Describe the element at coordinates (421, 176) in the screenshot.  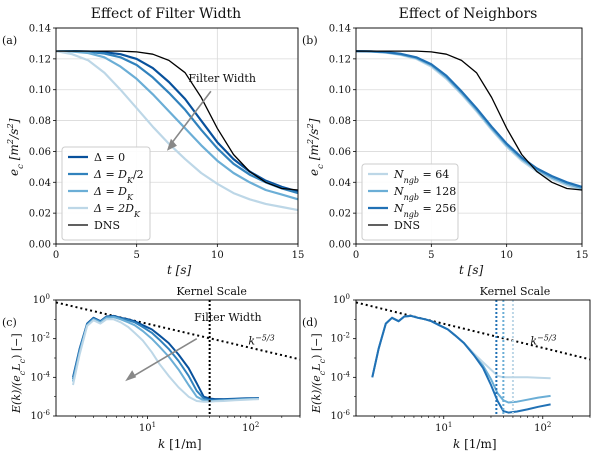
I see `legend-label: Nngb = 64` at that location.